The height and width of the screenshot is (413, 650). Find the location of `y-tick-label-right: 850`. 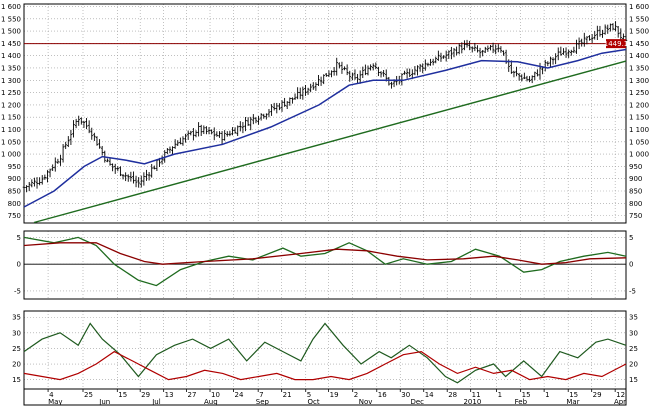

y-tick-label-right: 850 is located at coordinates (635, 192).